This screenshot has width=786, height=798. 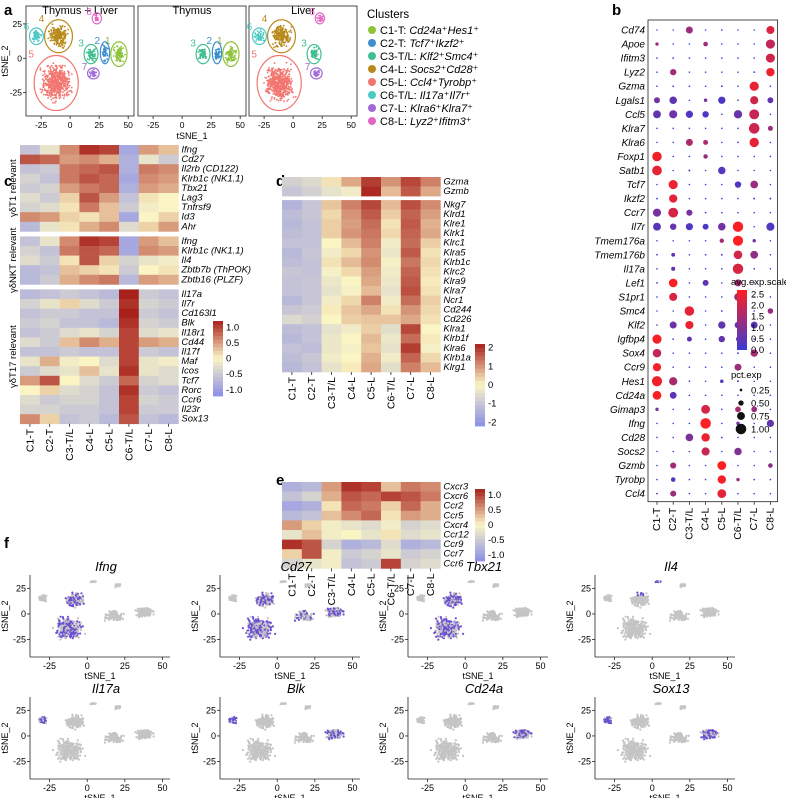 I want to click on cluster-number-4: 4, so click(x=265, y=19).